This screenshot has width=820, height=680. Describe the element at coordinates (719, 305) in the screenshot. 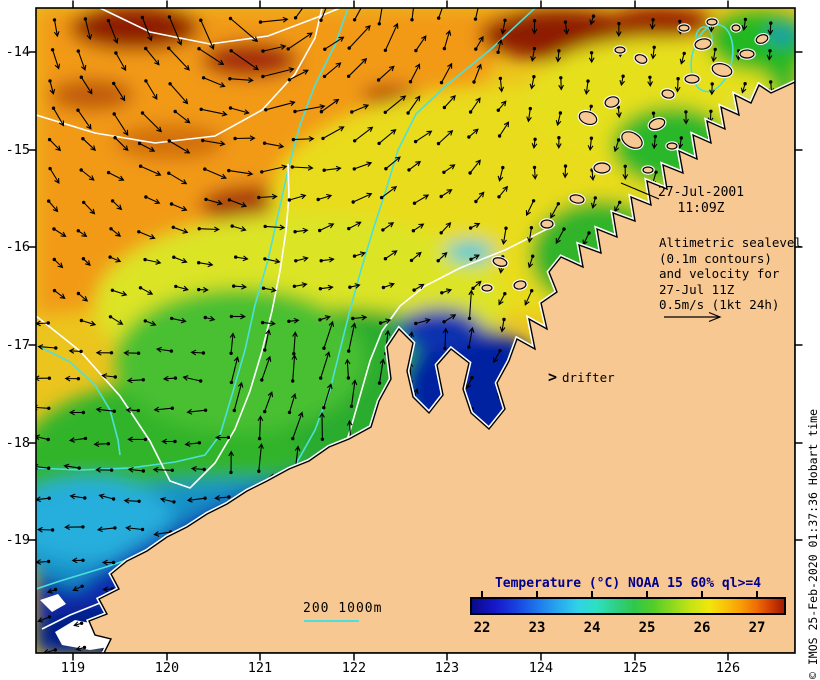

I see `annotation-line: 0.5m/s (1kt 24h)` at that location.